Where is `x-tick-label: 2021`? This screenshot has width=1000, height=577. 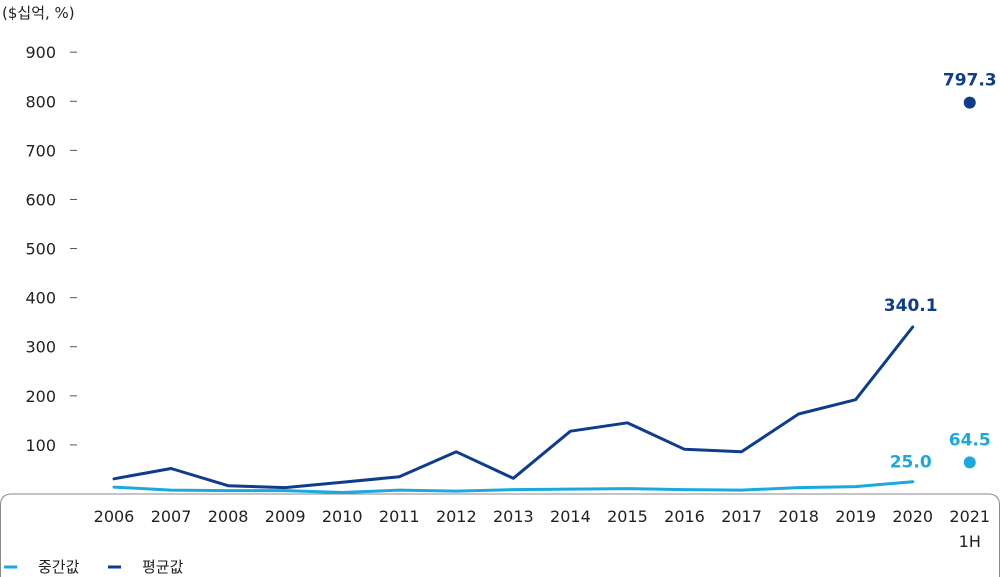 x-tick-label: 2021 is located at coordinates (969, 516).